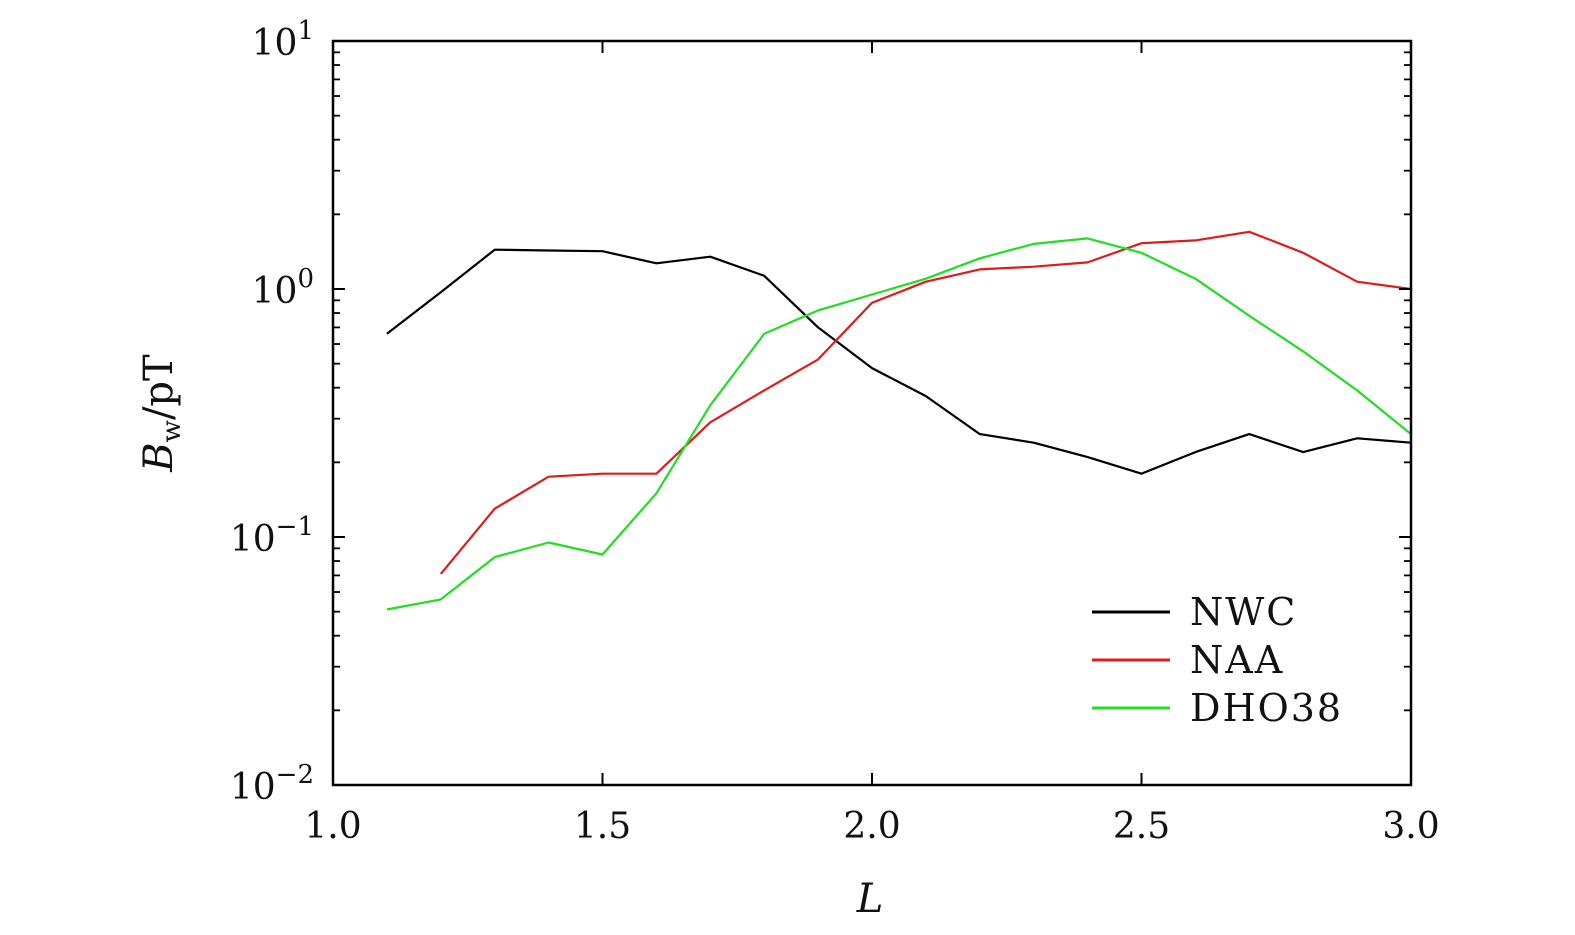 The width and height of the screenshot is (1575, 935). Describe the element at coordinates (1243, 612) in the screenshot. I see `legend-label-nwc: NWC` at that location.